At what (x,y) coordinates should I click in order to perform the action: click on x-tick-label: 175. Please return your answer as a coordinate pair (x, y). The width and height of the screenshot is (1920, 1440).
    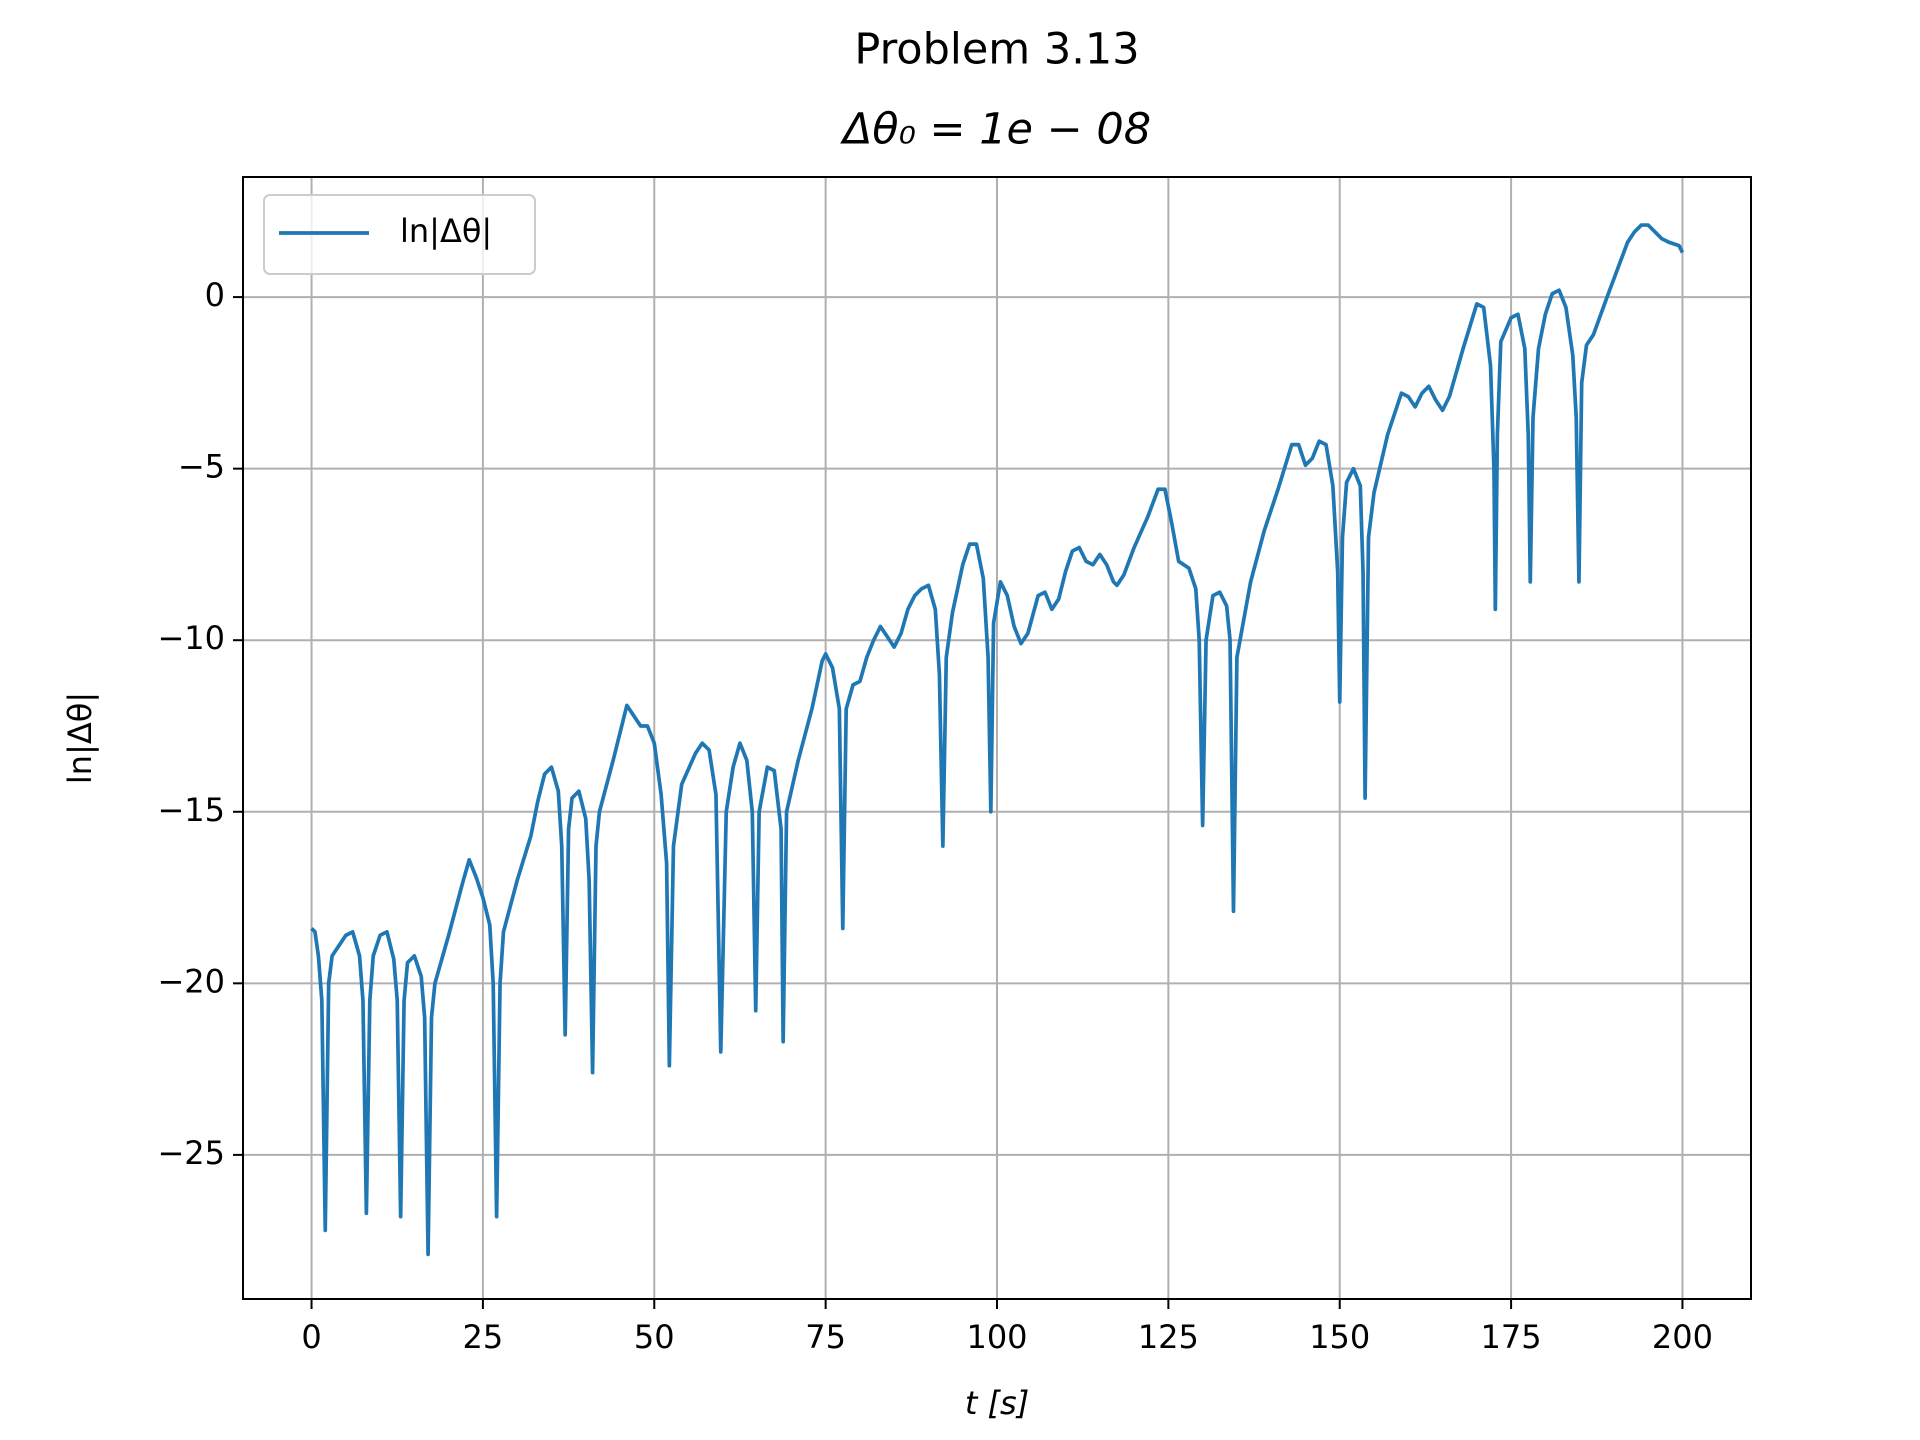
    Looking at the image, I should click on (1511, 1337).